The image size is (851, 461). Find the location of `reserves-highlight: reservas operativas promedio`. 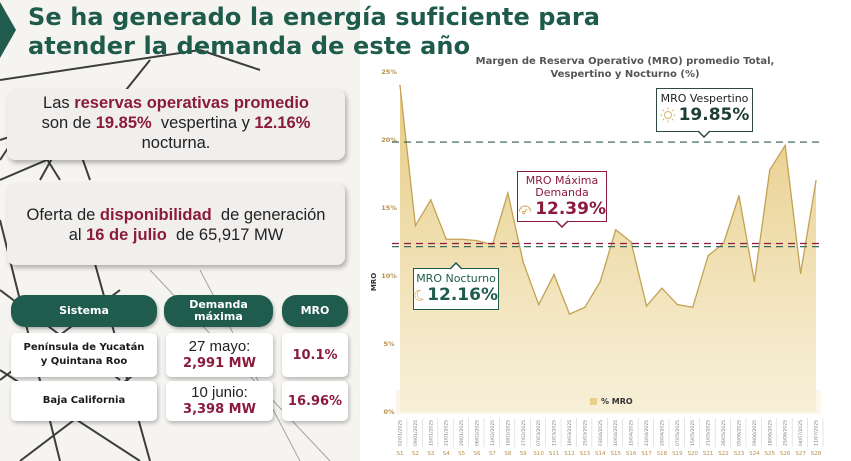

reserves-highlight: reservas operativas promedio is located at coordinates (191, 103).